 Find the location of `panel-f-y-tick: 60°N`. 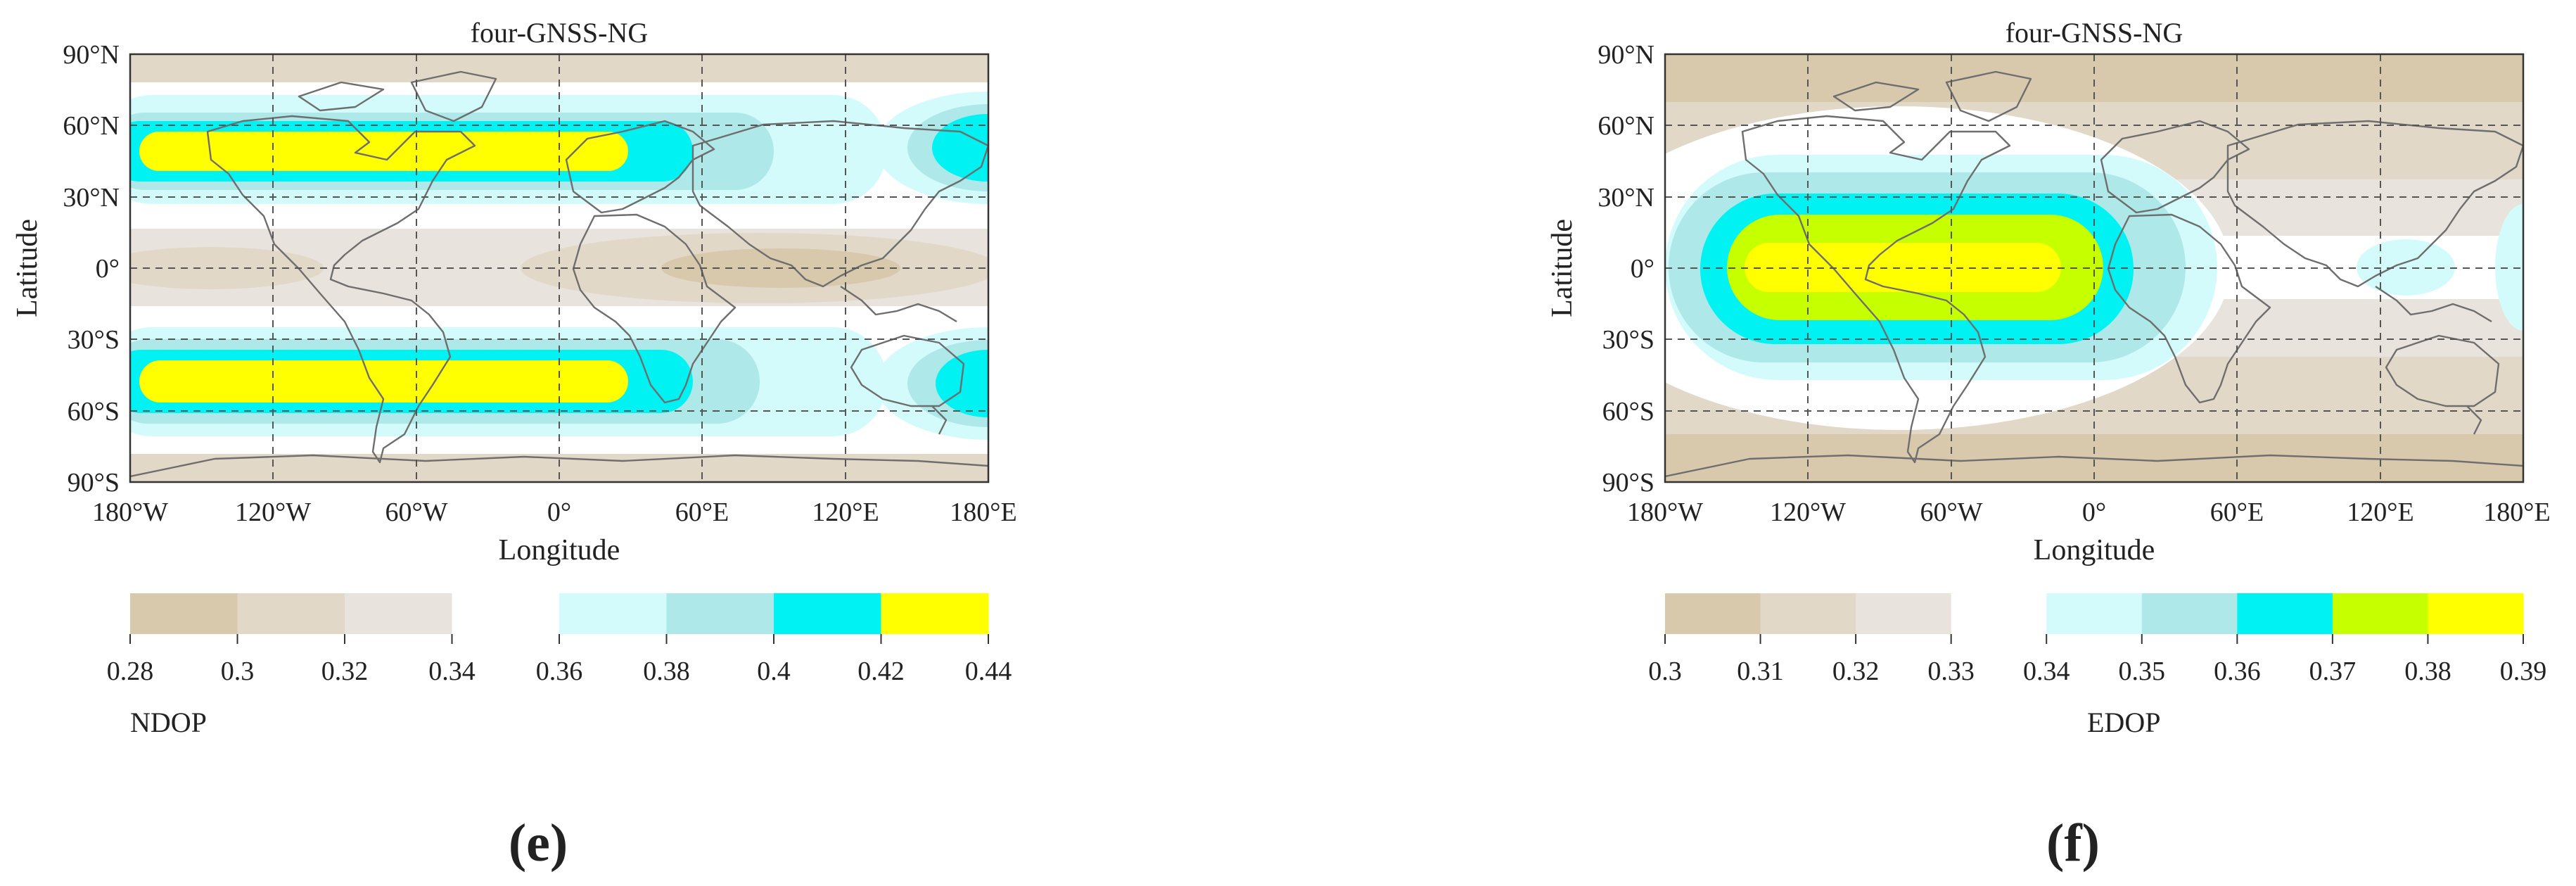

panel-f-y-tick: 60°N is located at coordinates (1626, 126).